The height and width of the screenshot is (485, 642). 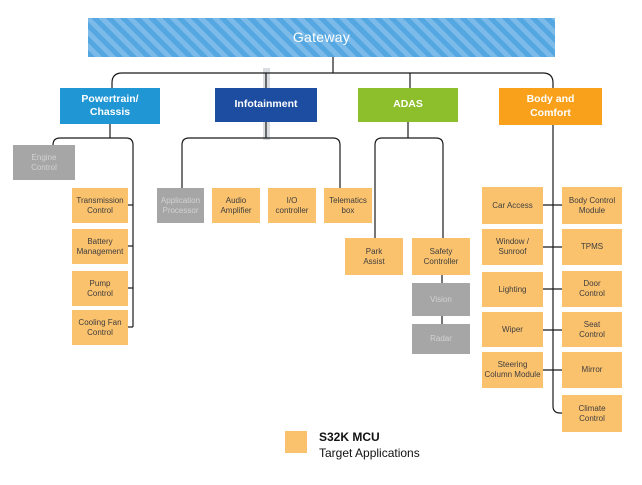 What do you see at coordinates (100, 327) in the screenshot?
I see `node-cooling-fan-control: Cooling Fan Control` at bounding box center [100, 327].